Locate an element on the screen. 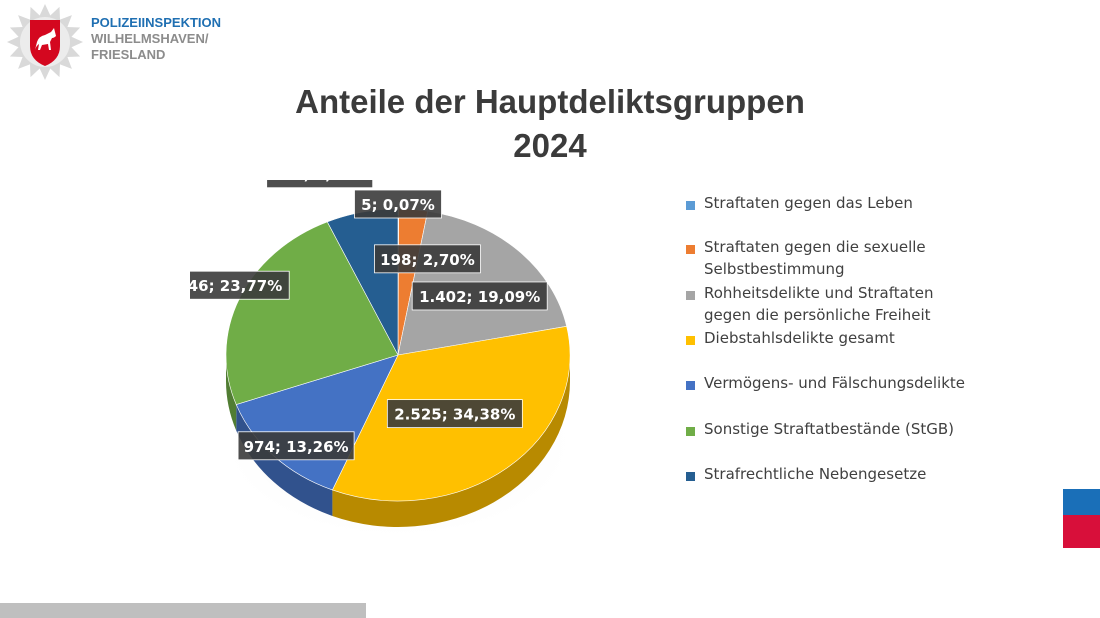  data-label-1: 198; 2,70% is located at coordinates (427, 260).